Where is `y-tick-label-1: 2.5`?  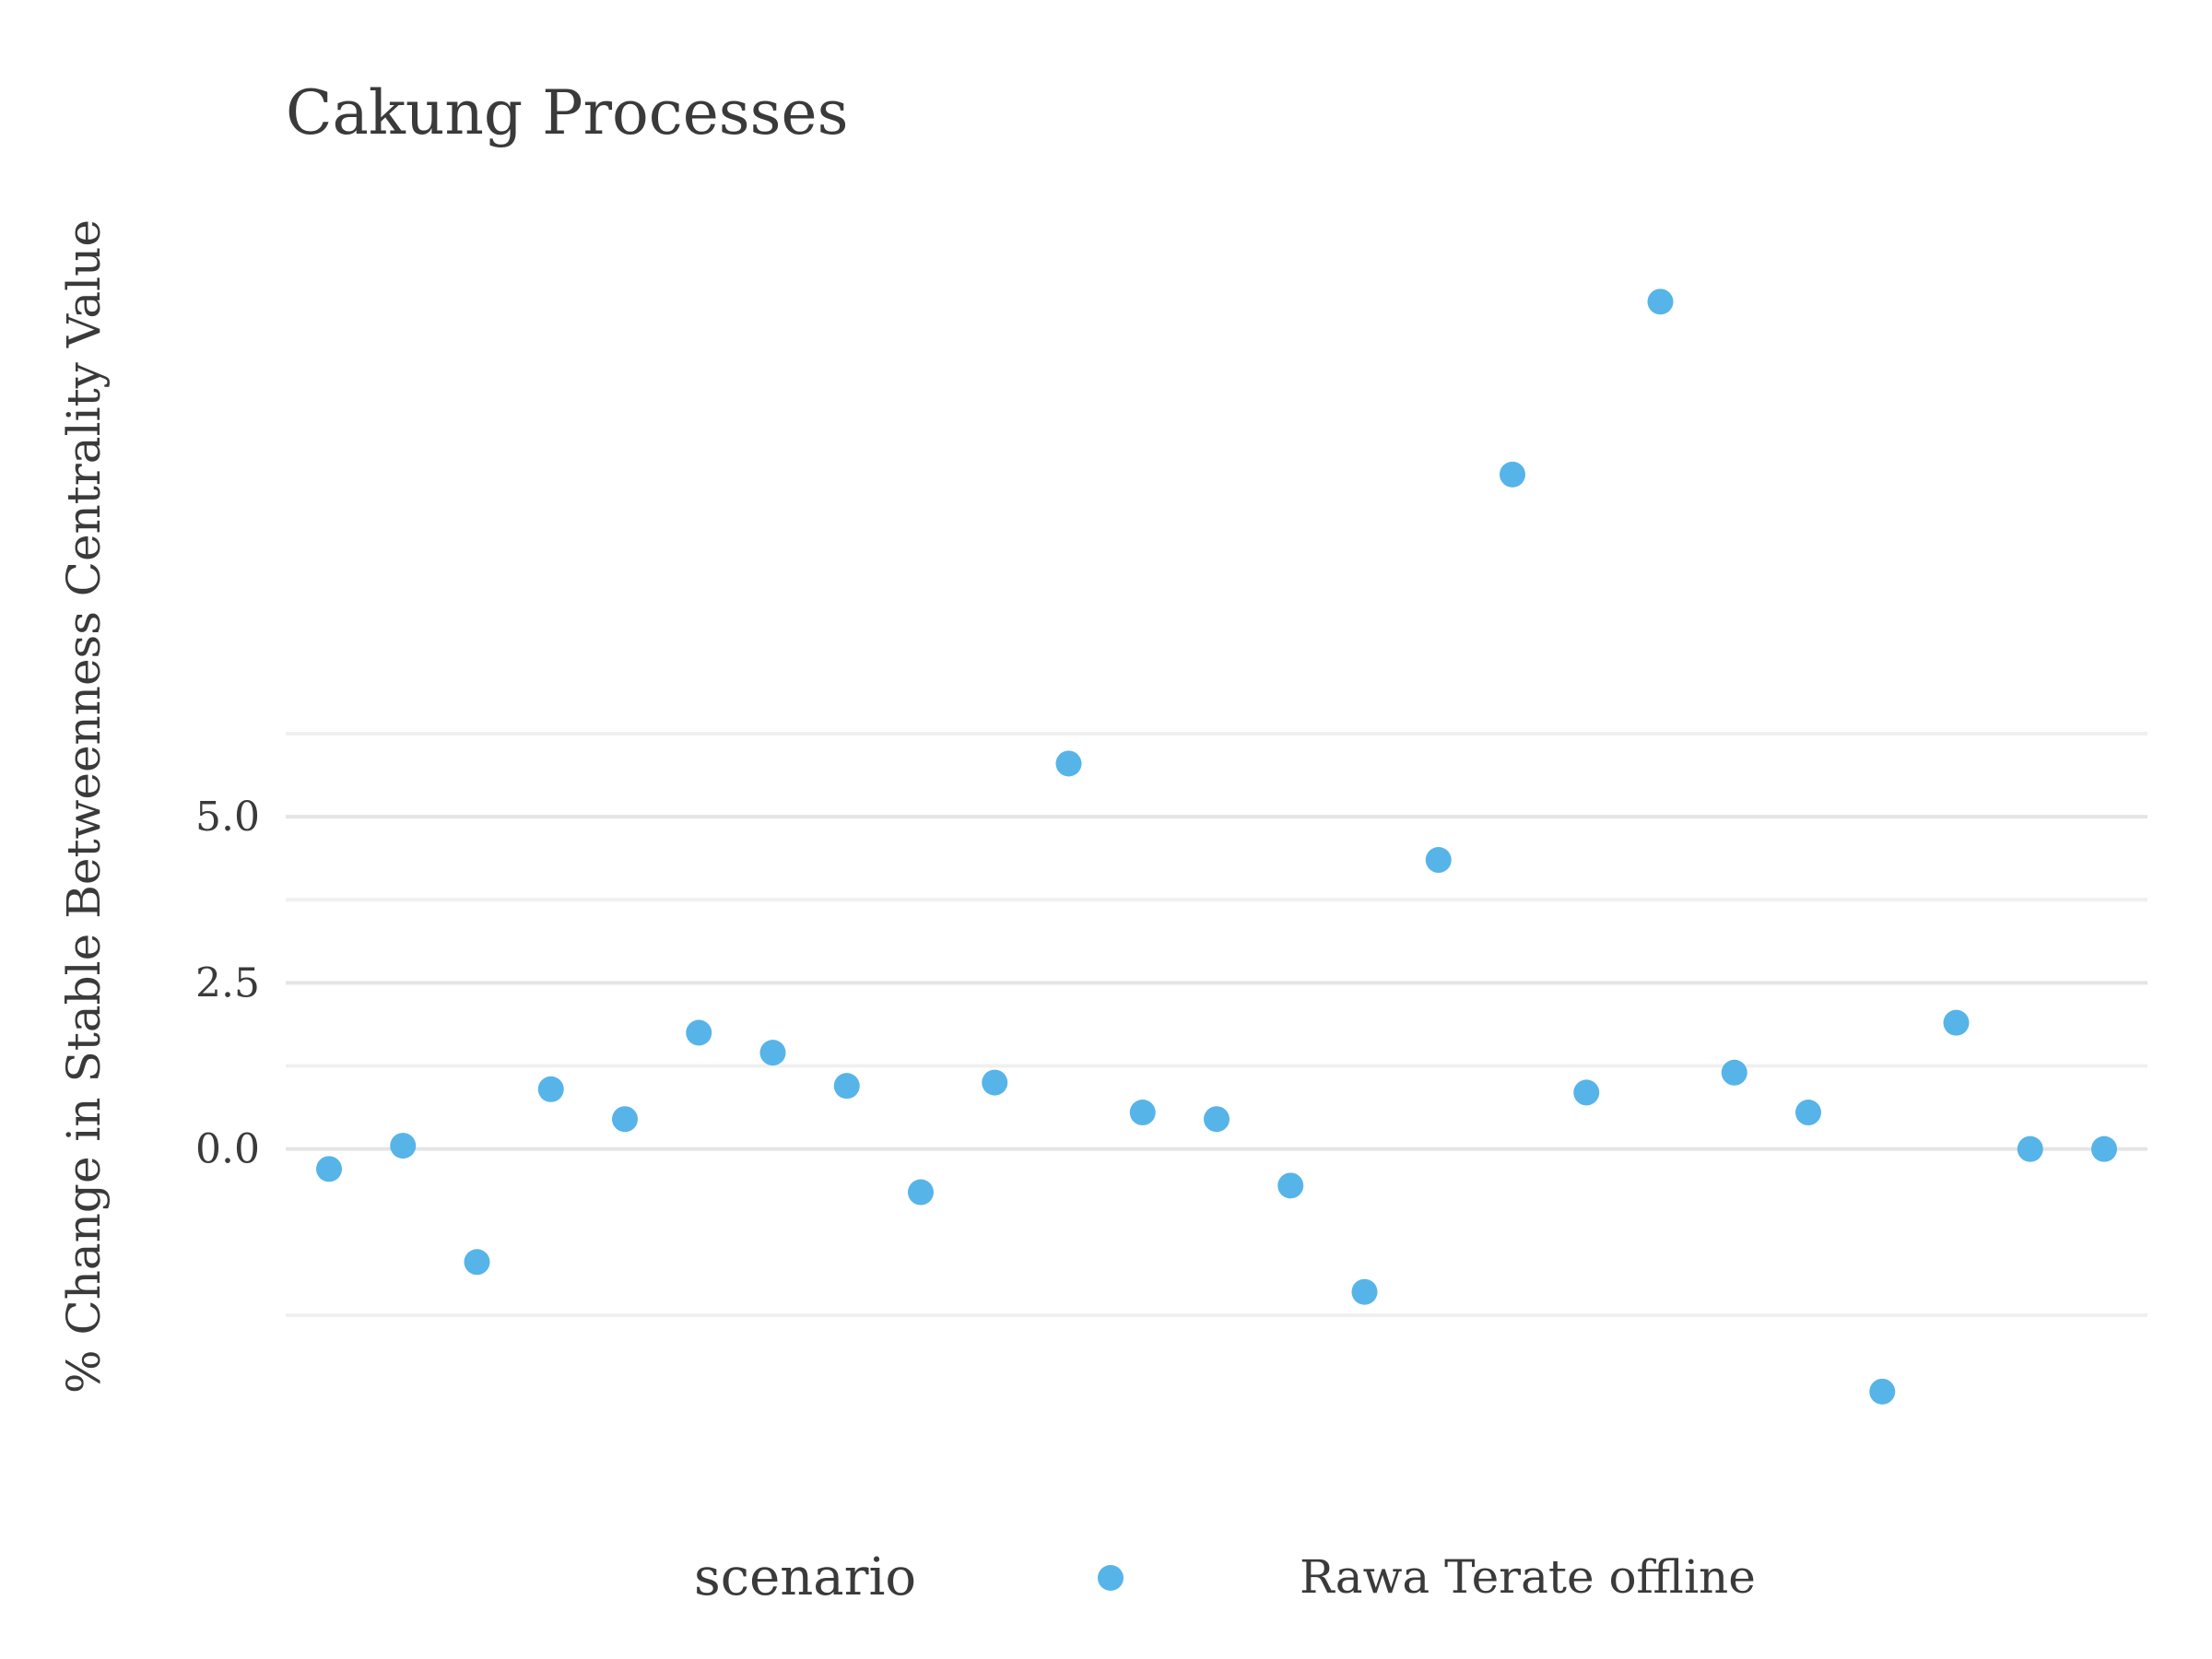 y-tick-label-1: 2.5 is located at coordinates (227, 982).